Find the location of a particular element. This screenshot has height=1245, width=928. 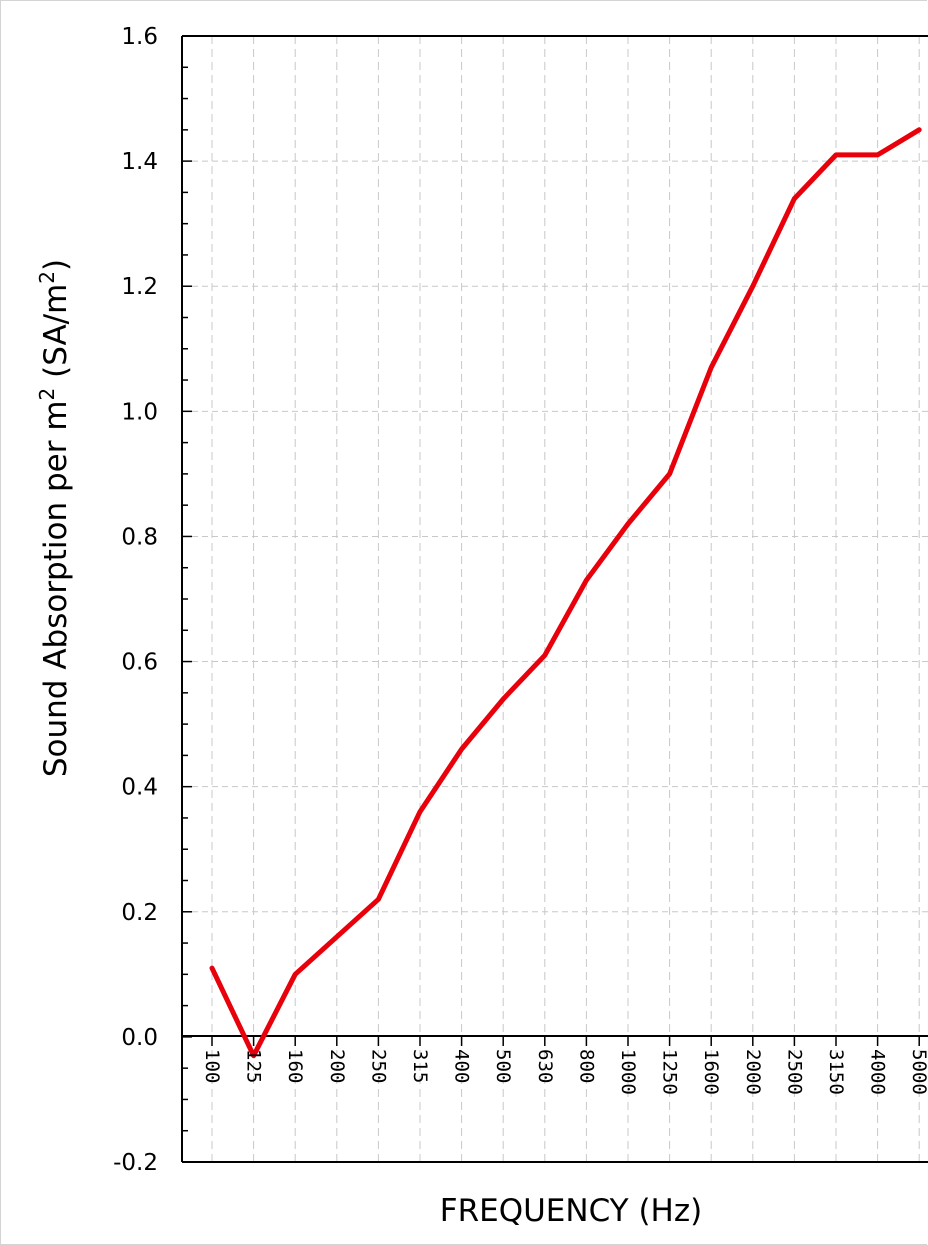

x-tick-label: 630 is located at coordinates (545, 1066).